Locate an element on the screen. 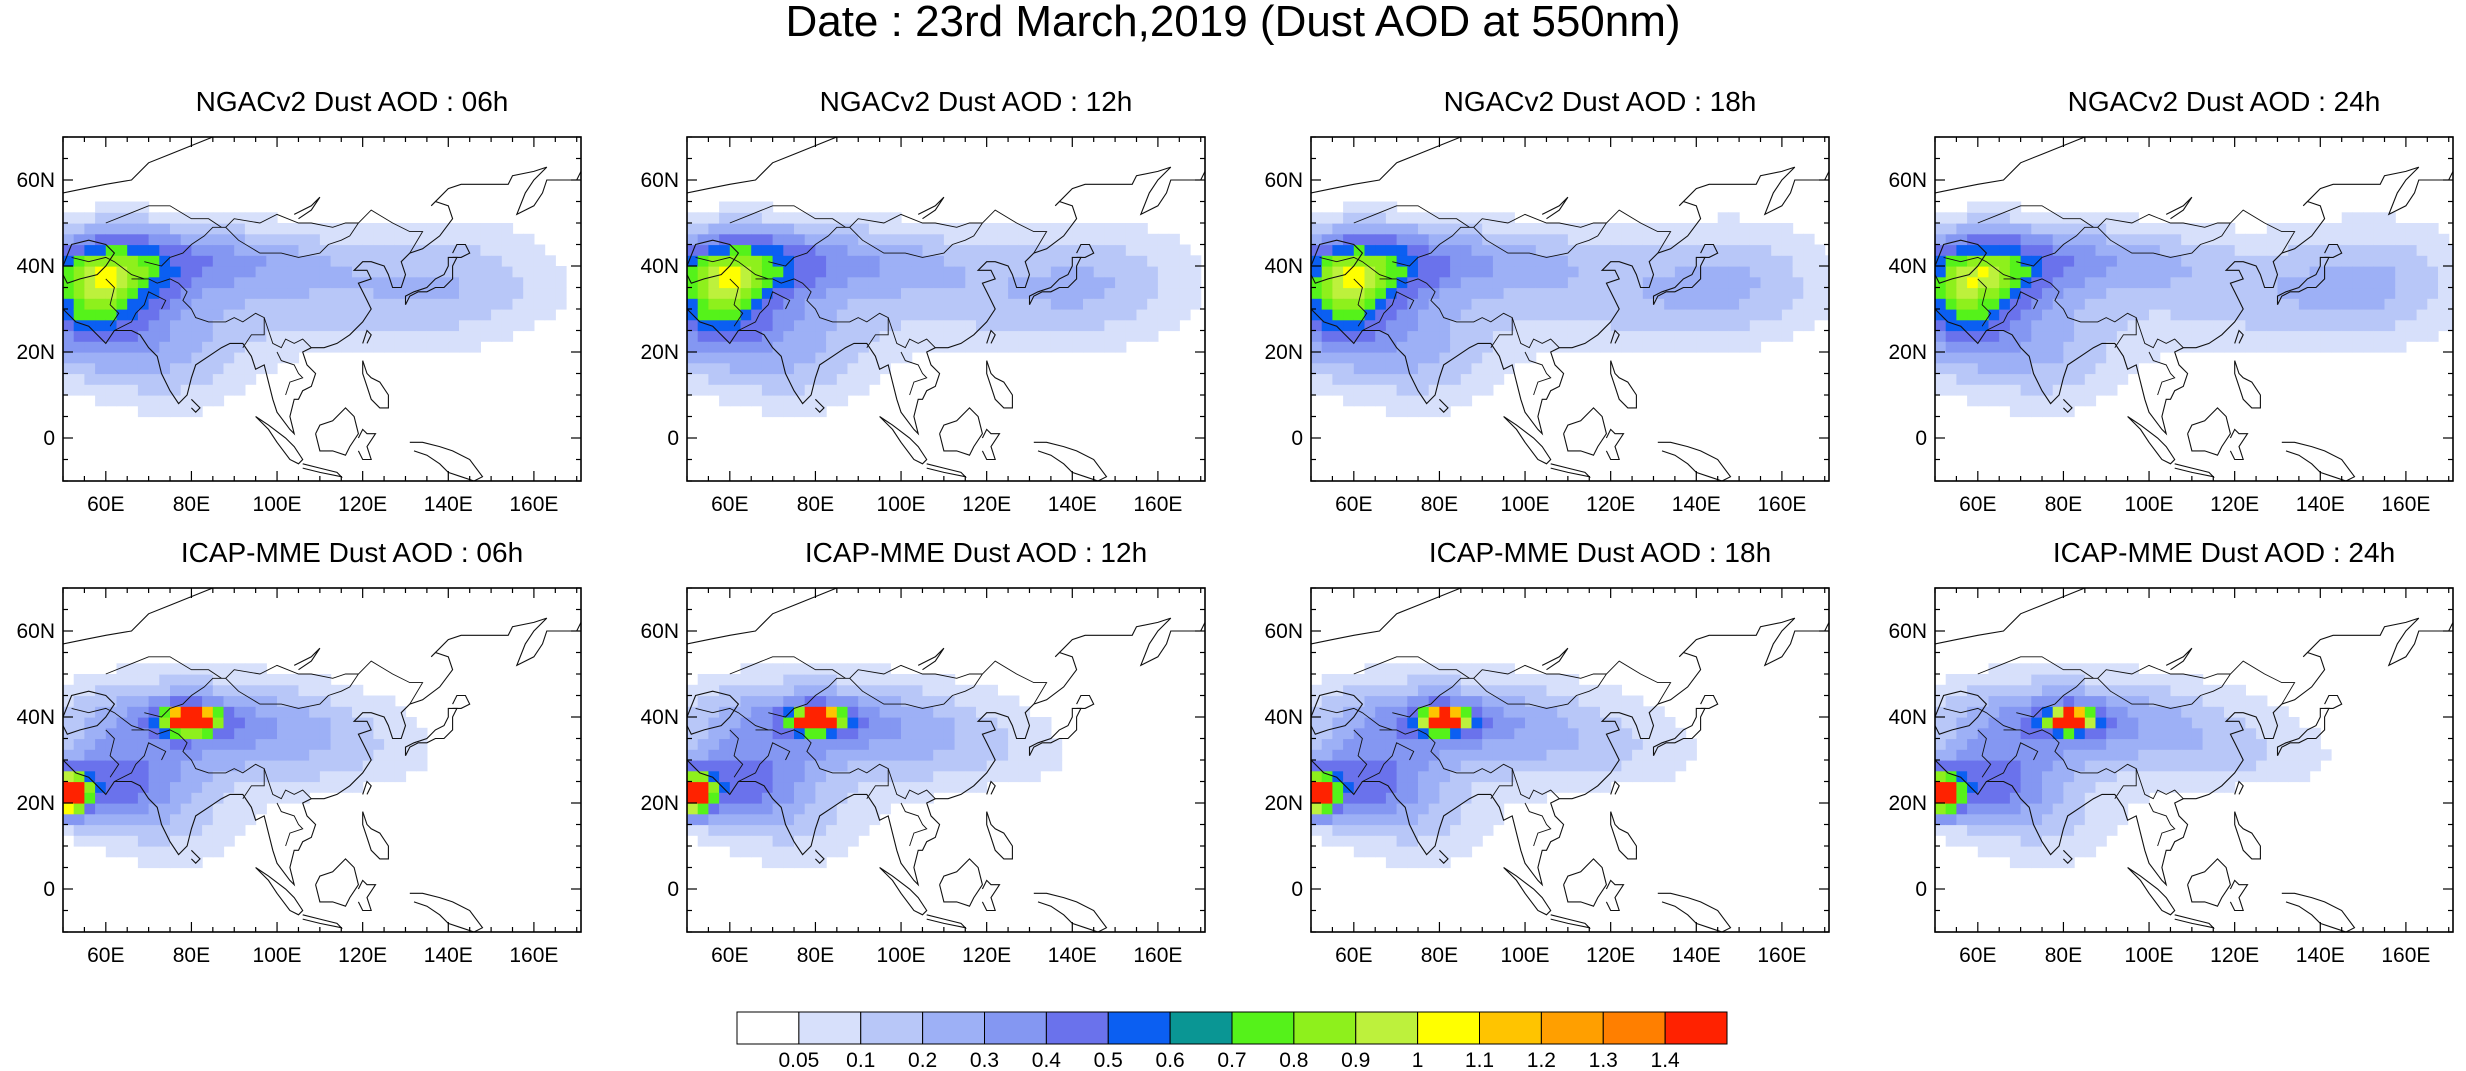  lat-tick-label: 20N is located at coordinates (1907, 803).